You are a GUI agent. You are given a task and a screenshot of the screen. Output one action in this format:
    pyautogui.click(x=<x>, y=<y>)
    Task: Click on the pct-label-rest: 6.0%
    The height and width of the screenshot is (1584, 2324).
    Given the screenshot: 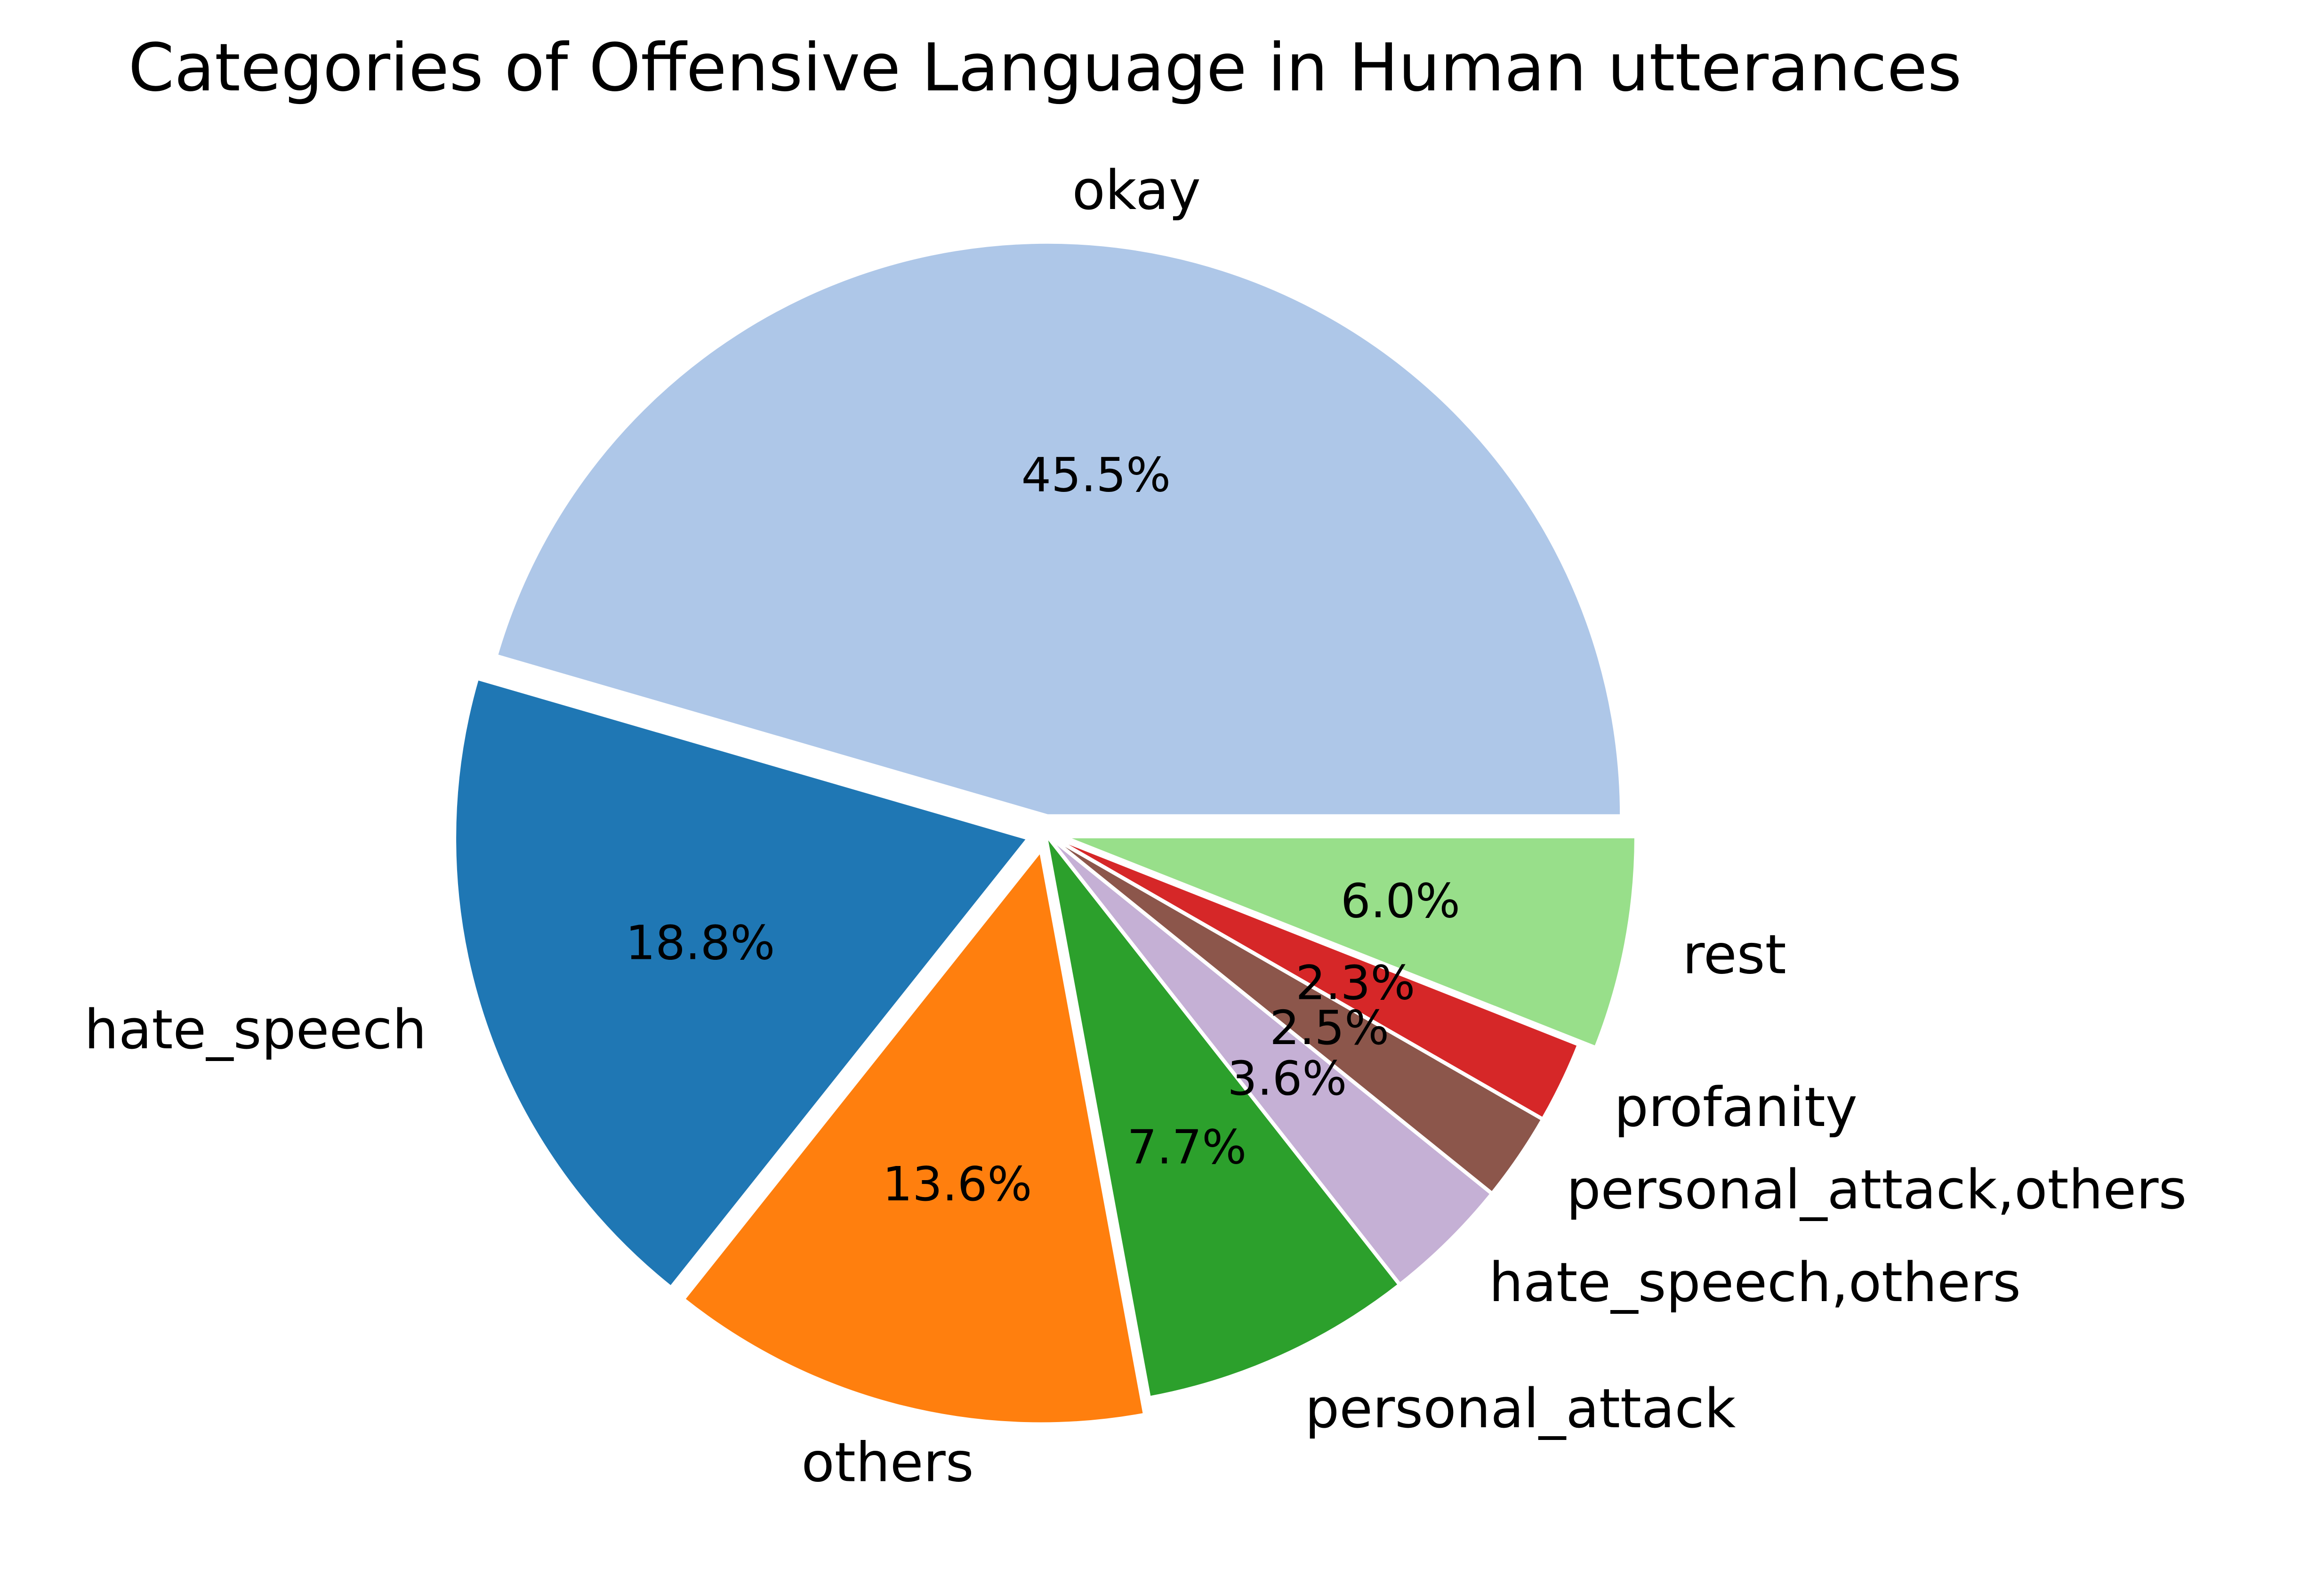 What is the action you would take?
    pyautogui.click(x=1400, y=901)
    